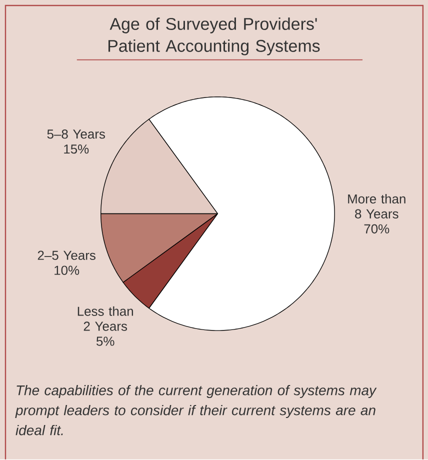  I want to click on data-label: 15%, so click(76, 149).